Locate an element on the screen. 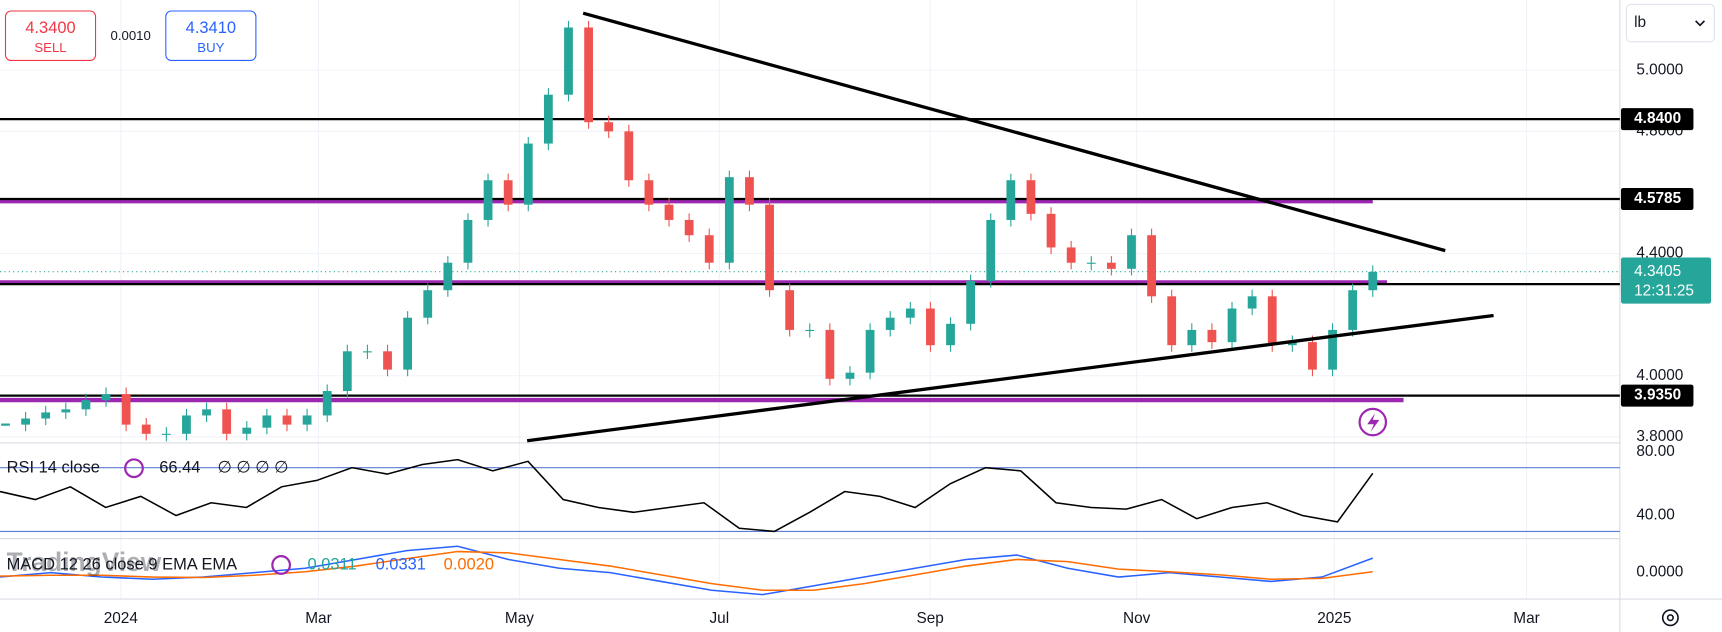  watermark: TradingView is located at coordinates (84, 562).